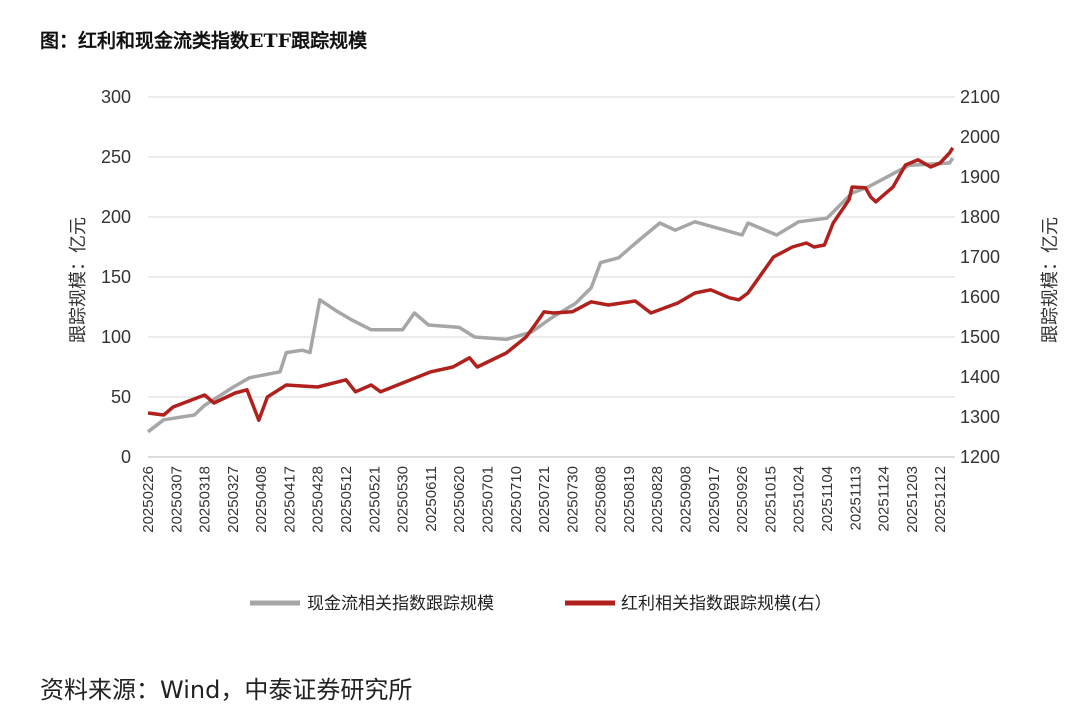 The image size is (1080, 715). I want to click on x-tick-label: 20250828, so click(657, 499).